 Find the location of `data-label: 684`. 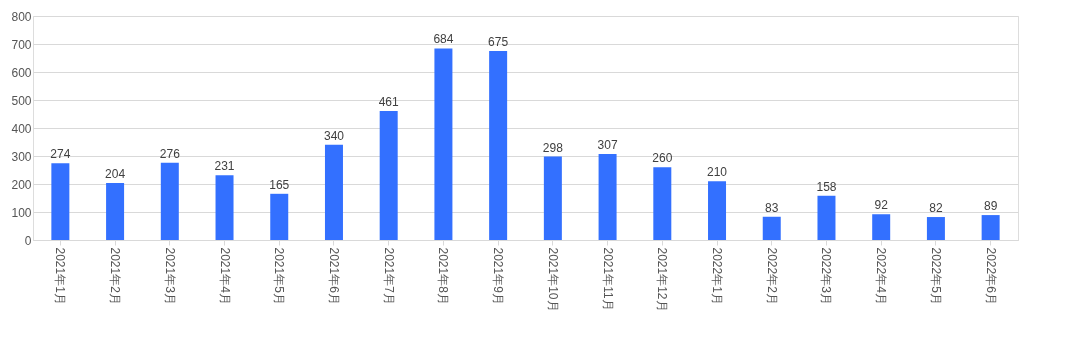

data-label: 684 is located at coordinates (443, 39).